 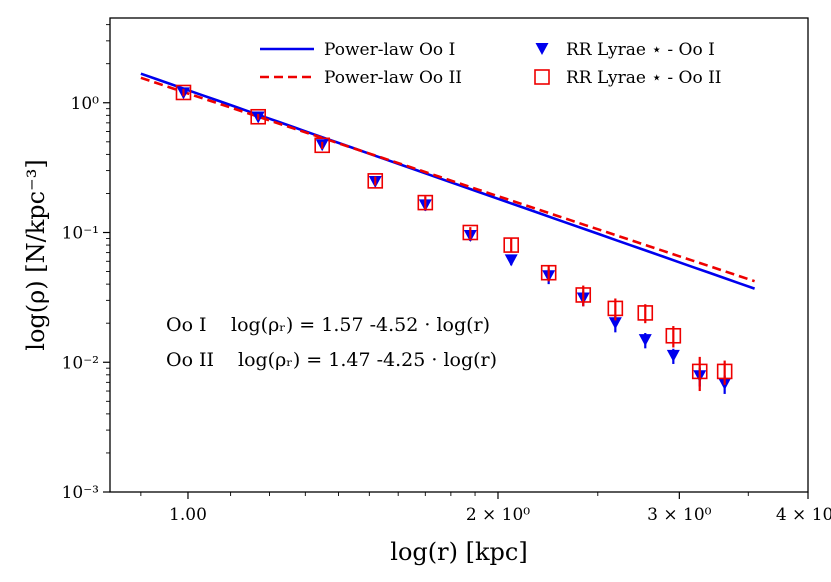 I want to click on legend-marker-triangle, so click(x=542, y=49).